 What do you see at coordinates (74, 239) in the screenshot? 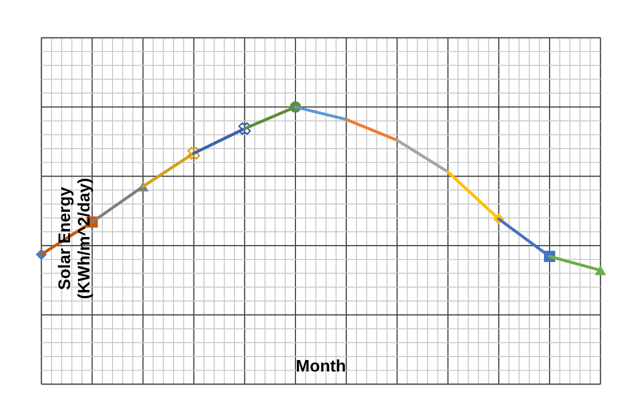
I see `y-axis-title: Solar Energy (KWh/m^2/day)` at bounding box center [74, 239].